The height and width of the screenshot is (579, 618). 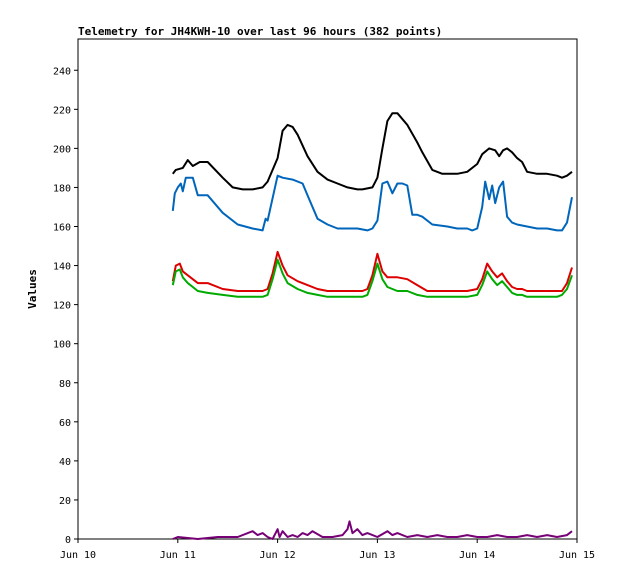 What do you see at coordinates (377, 555) in the screenshot?
I see `x-tick-label: Jun 13` at bounding box center [377, 555].